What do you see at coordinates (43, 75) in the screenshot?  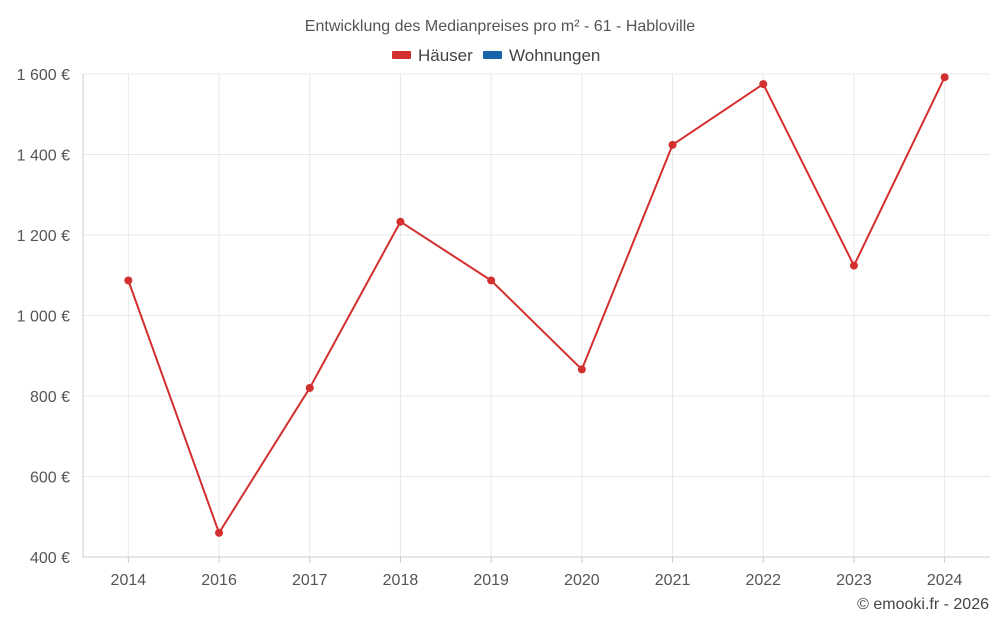 I see `y-tick-label: 1 600 €` at bounding box center [43, 75].